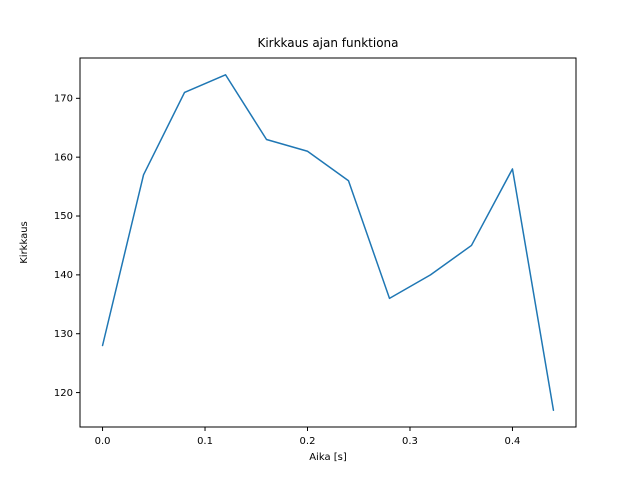 This screenshot has width=640, height=480. I want to click on y-tick-label: 130, so click(63, 334).